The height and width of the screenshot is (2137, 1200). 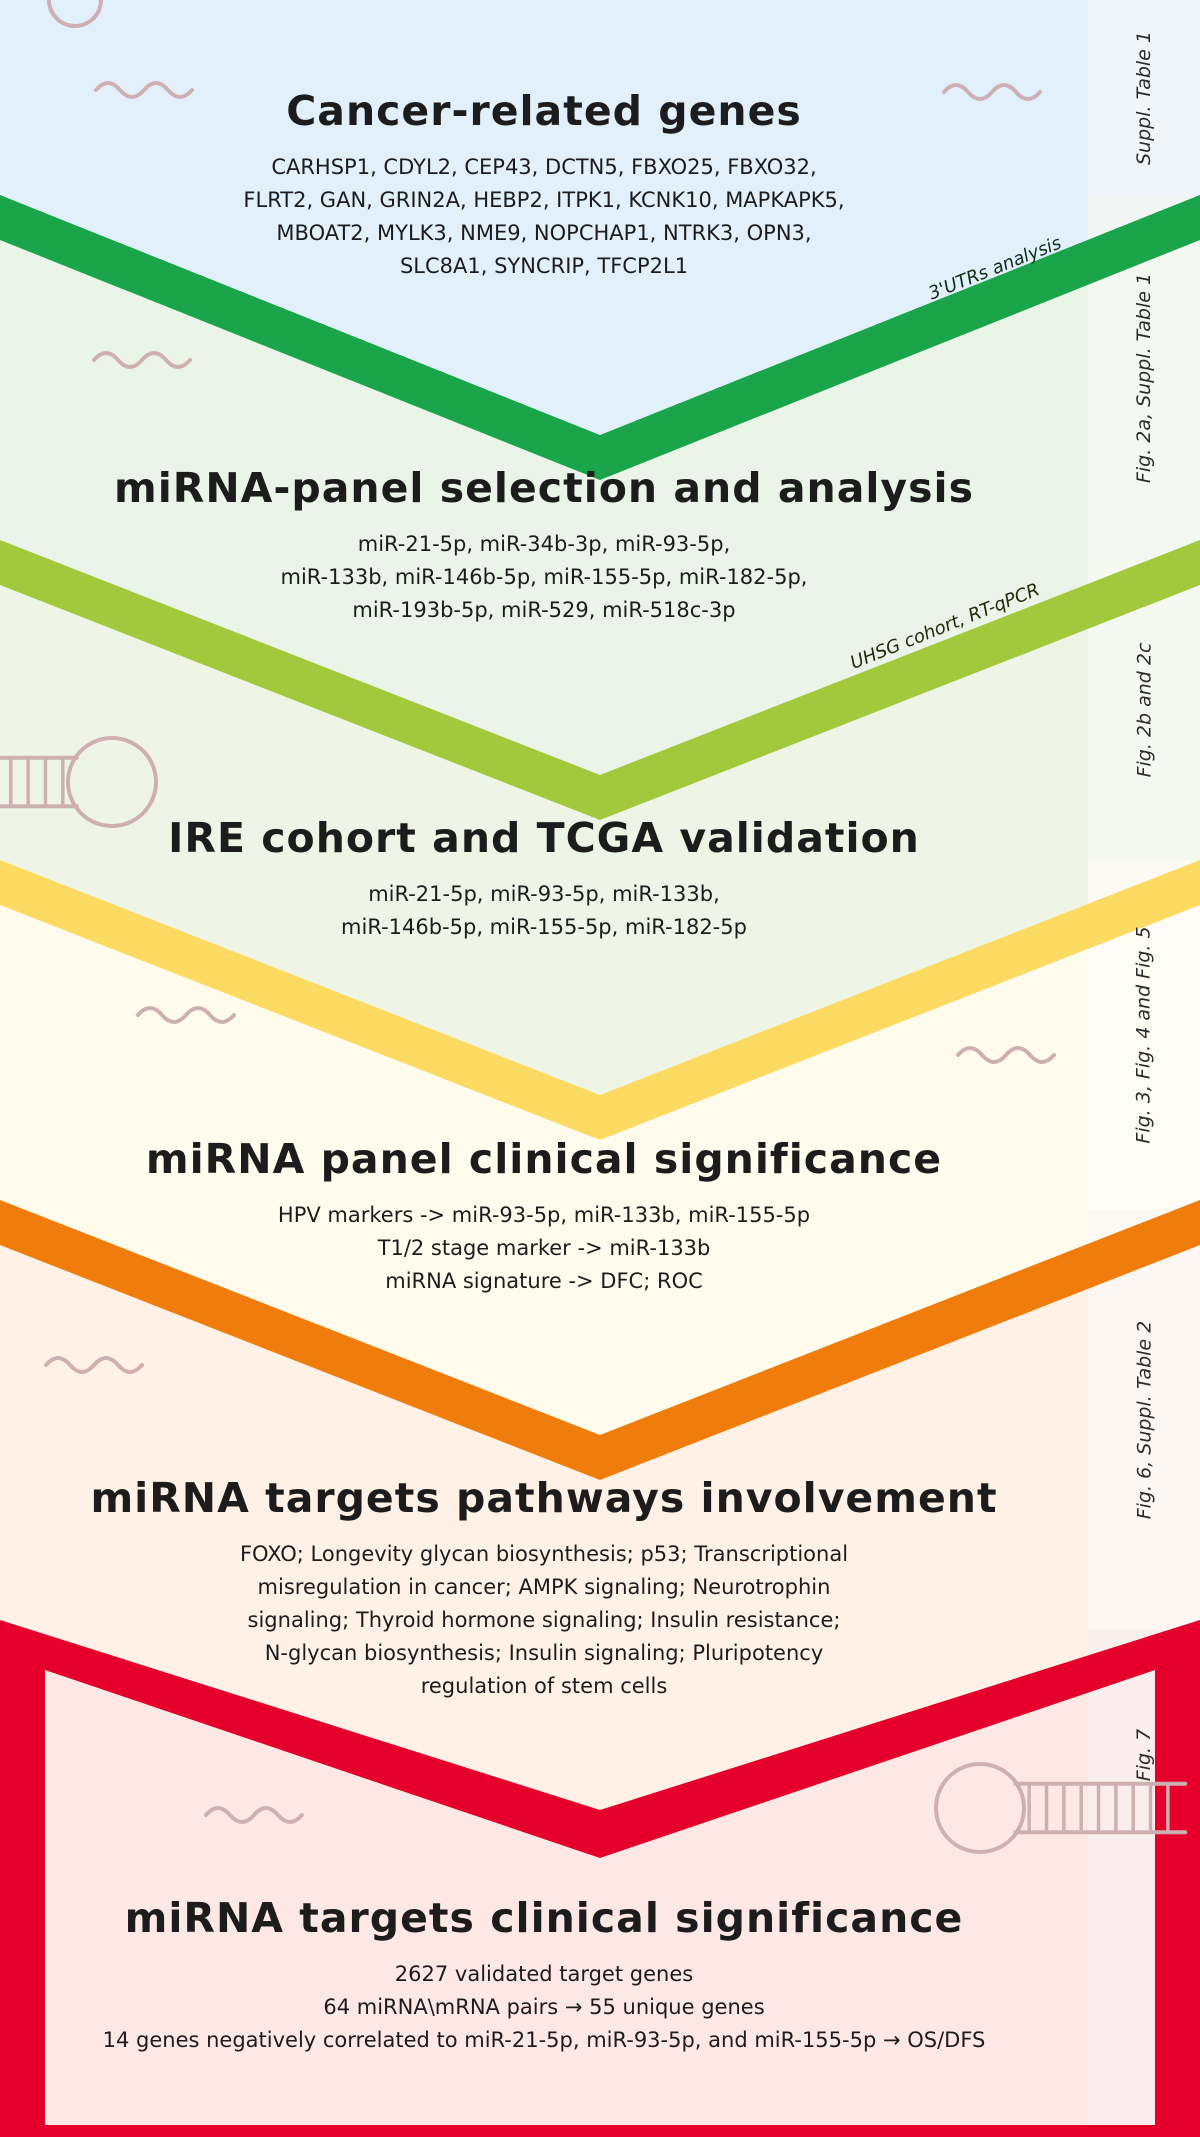 I want to click on side-reference-text: Fig. 6, Suppl. Table 2, so click(x=1144, y=1420).